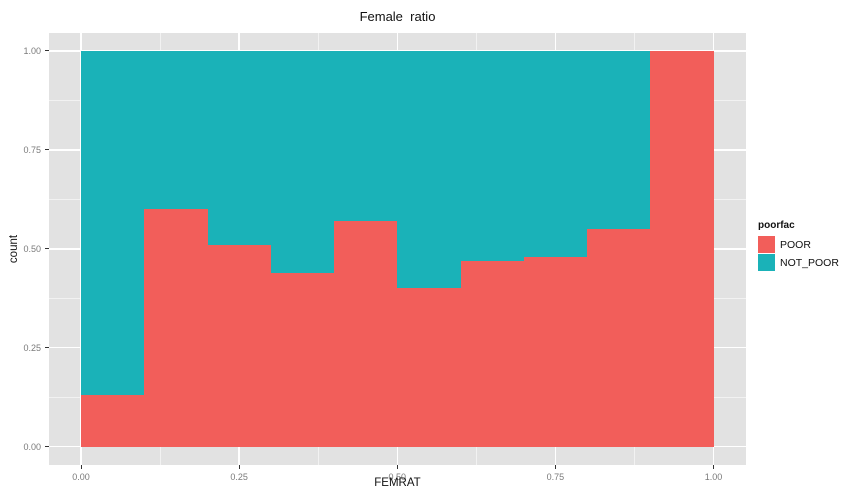 The image size is (864, 504). I want to click on legend-title: poorfac, so click(776, 225).